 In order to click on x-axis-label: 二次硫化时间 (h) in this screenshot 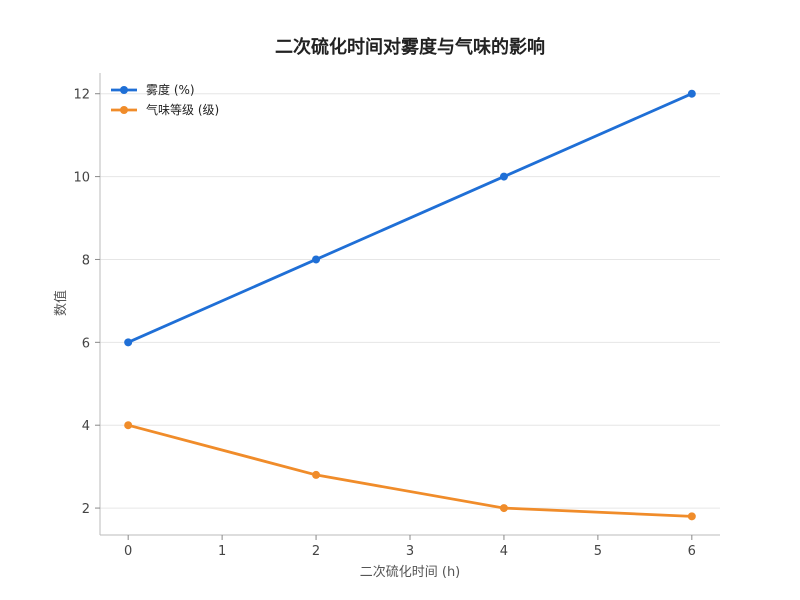, I will do `click(410, 572)`.